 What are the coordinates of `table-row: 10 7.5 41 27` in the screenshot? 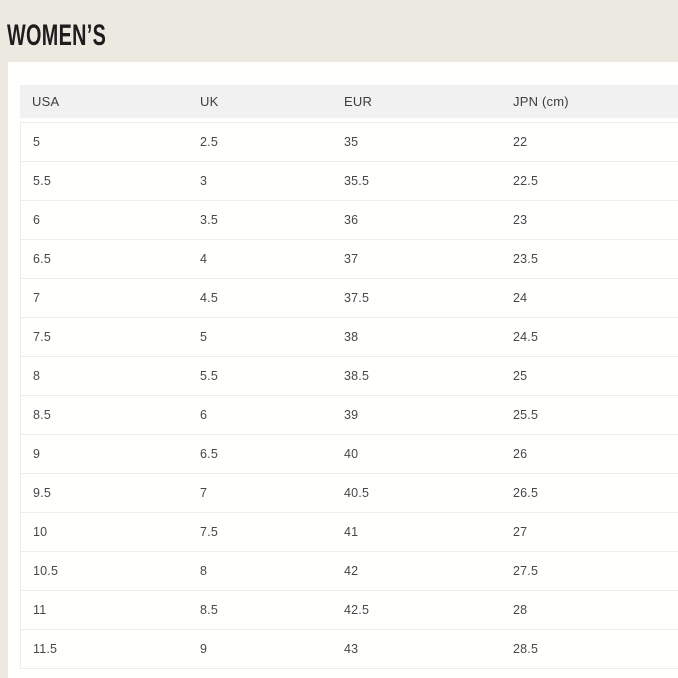 It's located at (349, 531).